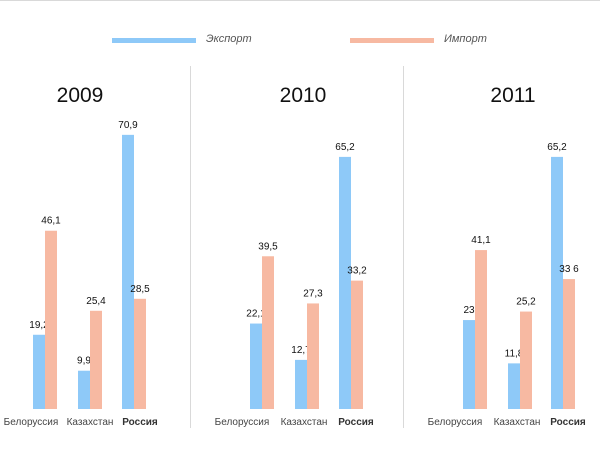  I want to click on value-label-export-2010-0: 22,1, so click(256, 314).